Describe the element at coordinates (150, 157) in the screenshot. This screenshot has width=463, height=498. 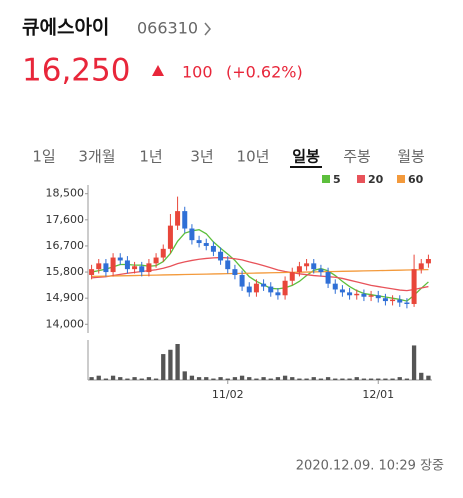
I see `tab: 1년` at that location.